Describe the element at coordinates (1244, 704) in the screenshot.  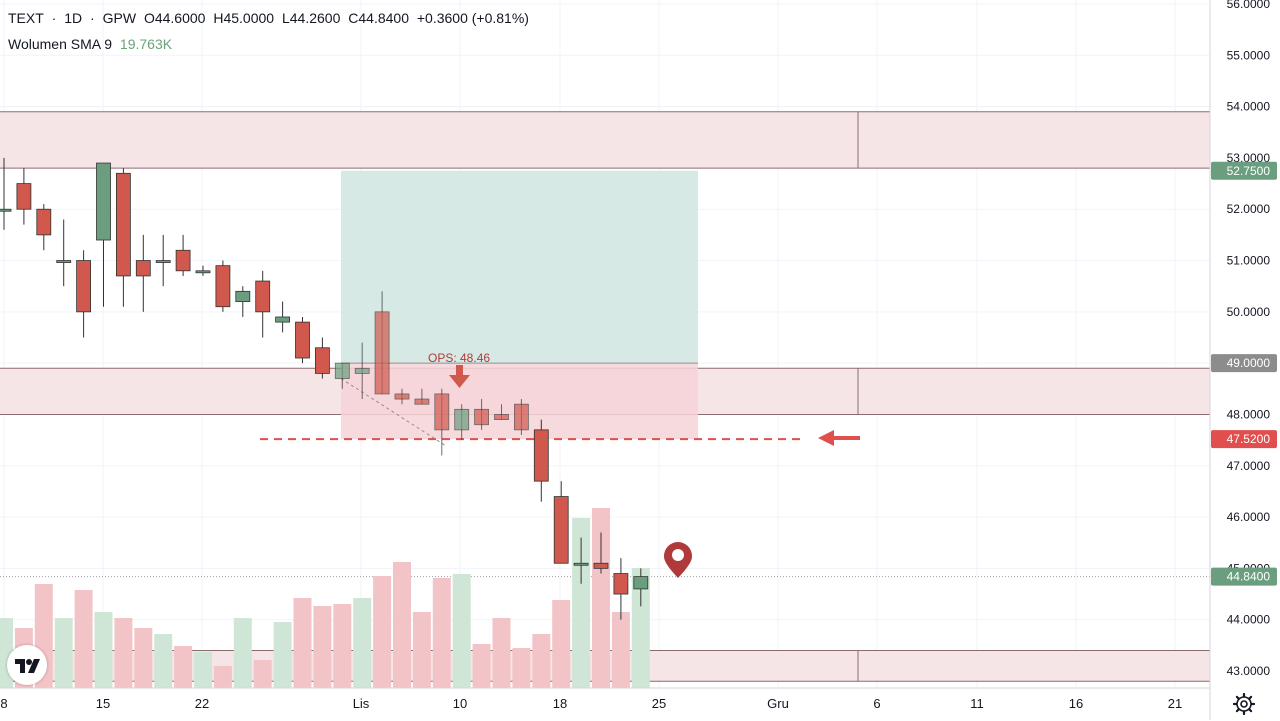
I see `gear-icon` at that location.